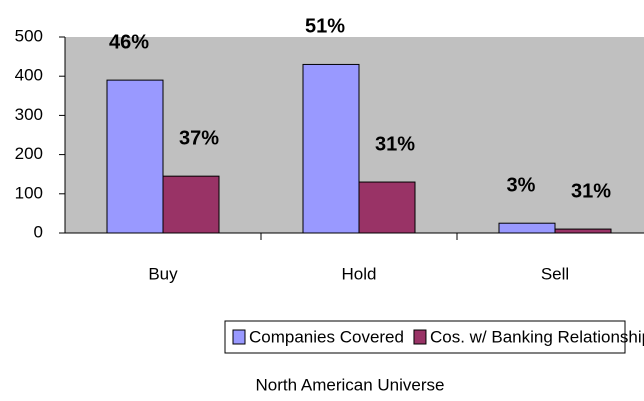  I want to click on y-tick-label: 100, so click(29, 192).